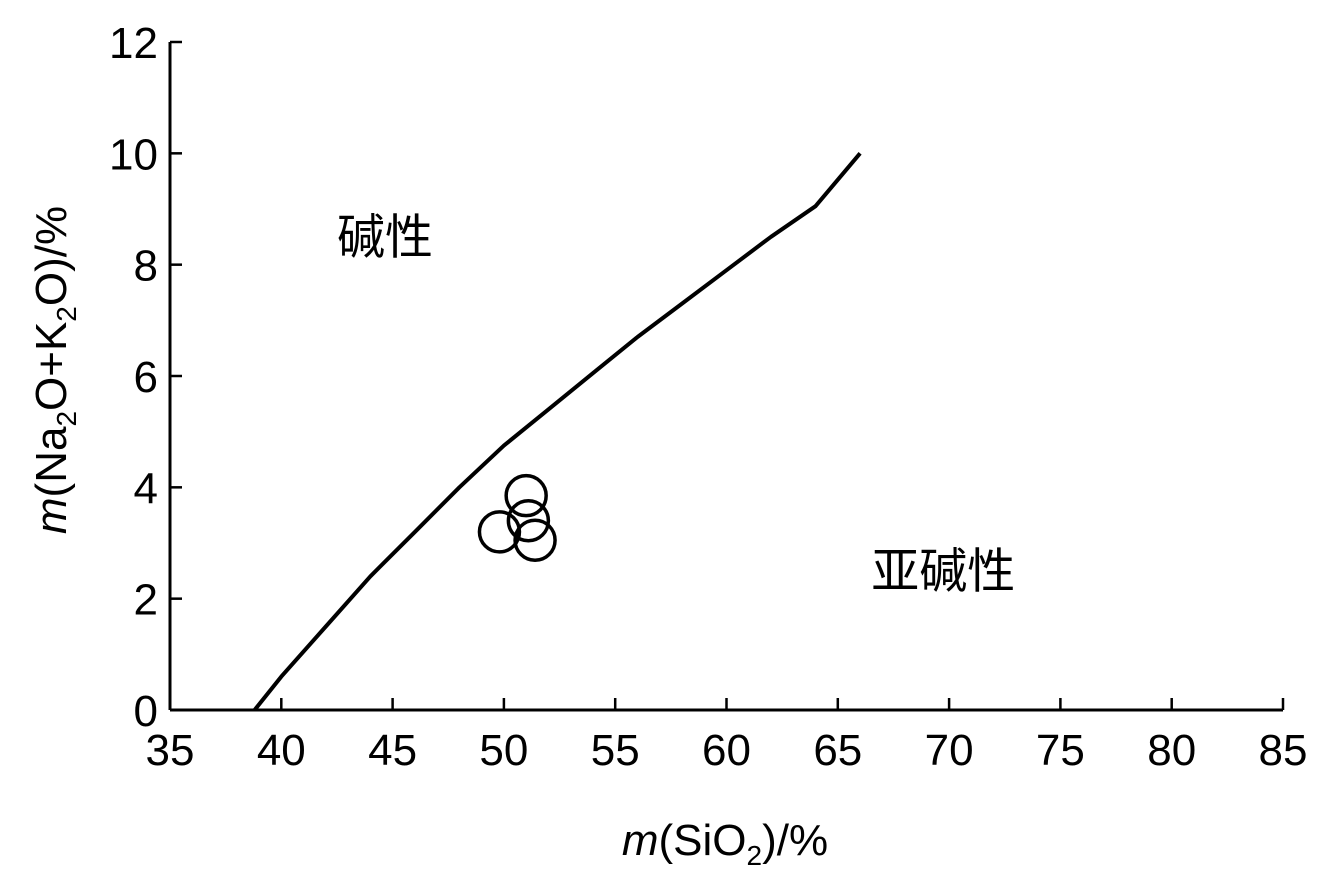 This screenshot has height=870, width=1323. What do you see at coordinates (503, 750) in the screenshot?
I see `x-tick-label: 50` at bounding box center [503, 750].